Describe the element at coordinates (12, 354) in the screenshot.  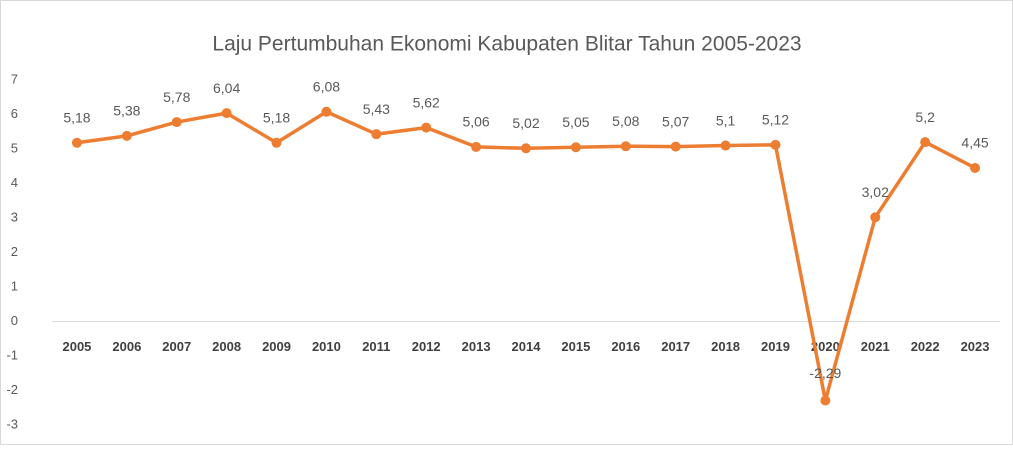
I see `y-tick-label: -1` at that location.